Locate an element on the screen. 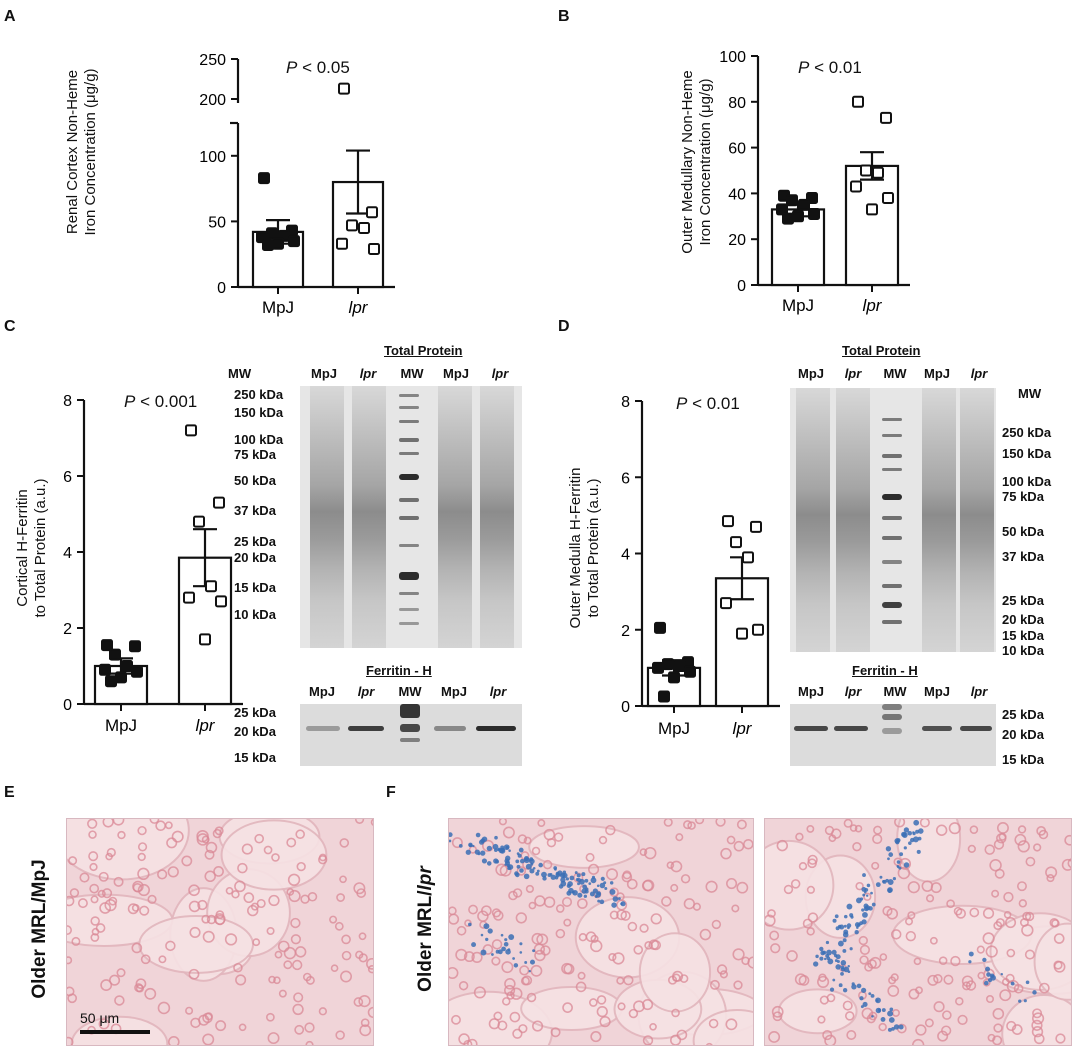 Image resolution: width=1084 pixels, height=1060 pixels. lane-label: MW is located at coordinates (412, 373).